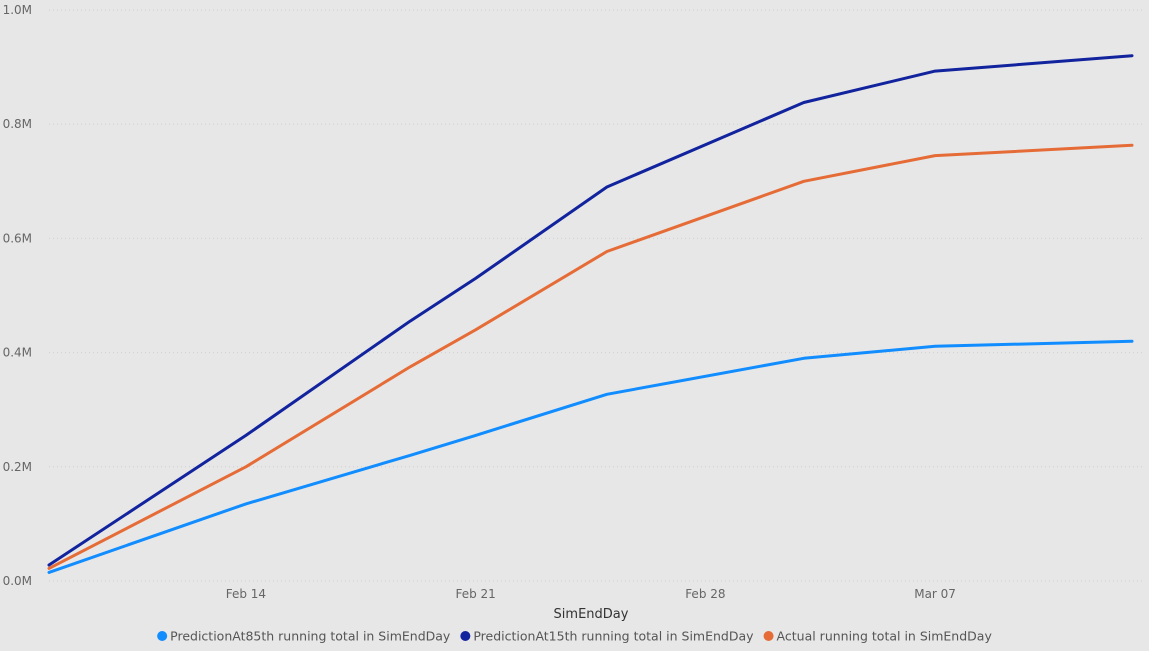 This screenshot has width=1149, height=651. Describe the element at coordinates (17, 124) in the screenshot. I see `y-tick-label: 0.8M` at that location.